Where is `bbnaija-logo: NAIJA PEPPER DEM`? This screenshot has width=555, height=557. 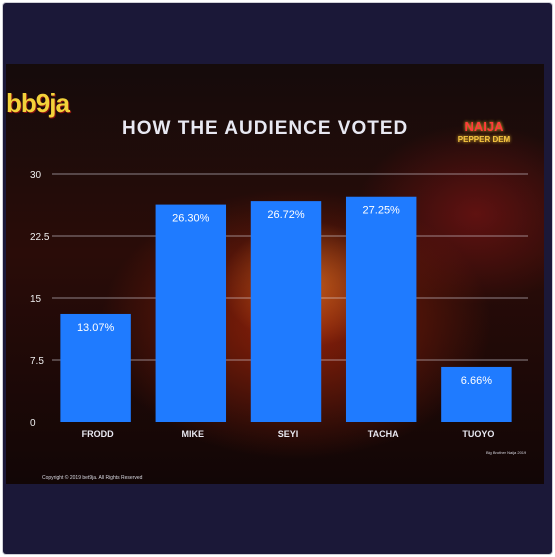
bbnaija-logo: NAIJA PEPPER DEM is located at coordinates (484, 140).